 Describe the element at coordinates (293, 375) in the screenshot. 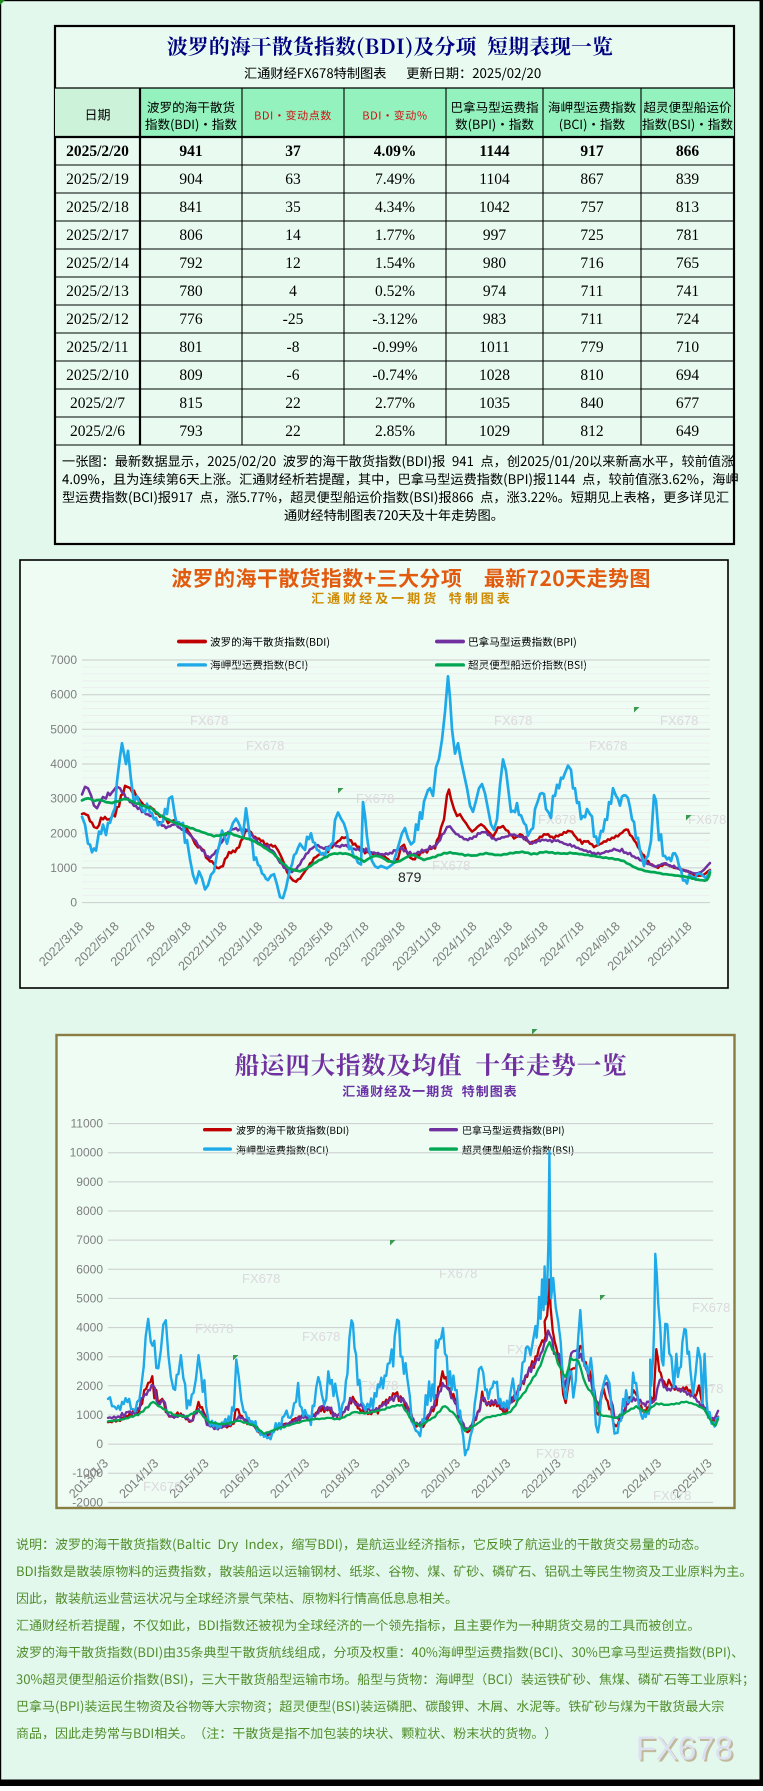

I see `svg-text: -6` at that location.